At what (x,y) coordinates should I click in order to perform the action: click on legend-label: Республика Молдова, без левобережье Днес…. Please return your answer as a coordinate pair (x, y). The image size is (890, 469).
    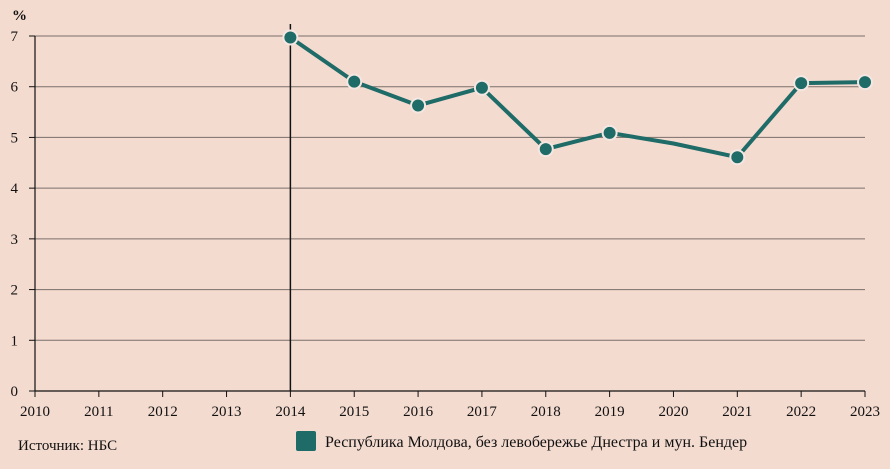
    Looking at the image, I should click on (536, 442).